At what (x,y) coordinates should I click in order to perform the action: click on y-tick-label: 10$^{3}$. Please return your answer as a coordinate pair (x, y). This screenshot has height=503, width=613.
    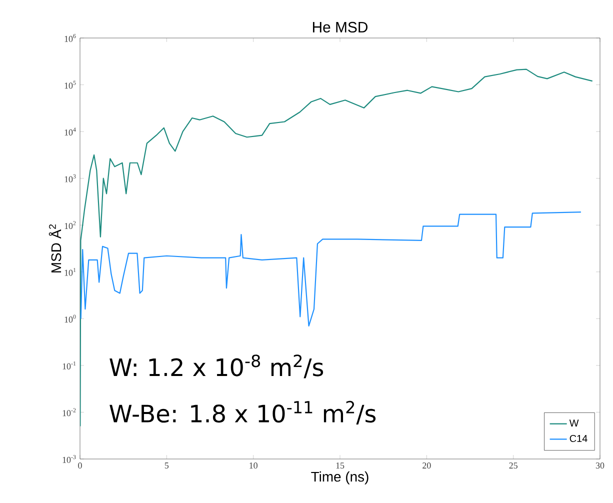
    Looking at the image, I should click on (70, 178).